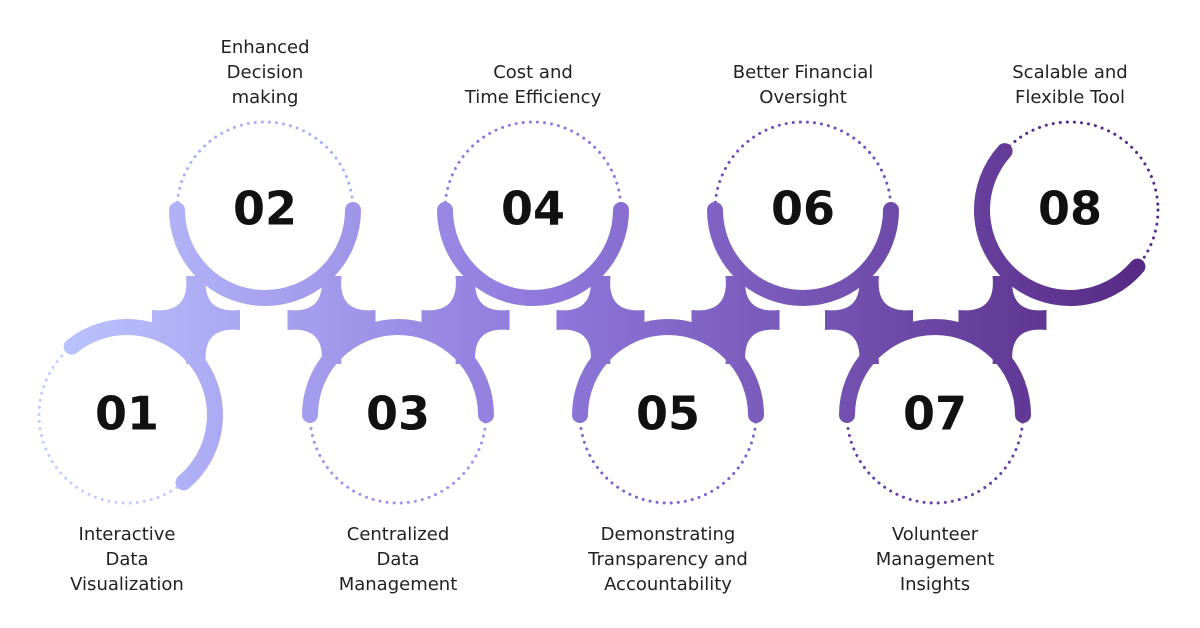 The image size is (1200, 628). What do you see at coordinates (398, 534) in the screenshot?
I see `step-label: Centralized` at bounding box center [398, 534].